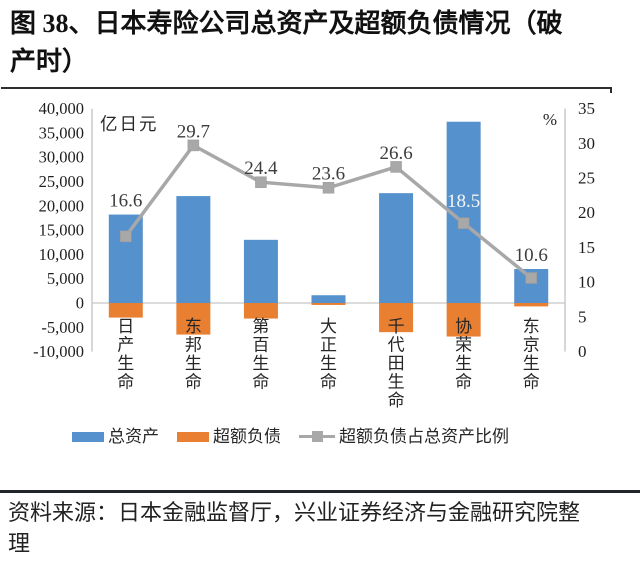  Describe the element at coordinates (61, 132) in the screenshot. I see `left-axis-tick-label: 35,000` at that location.